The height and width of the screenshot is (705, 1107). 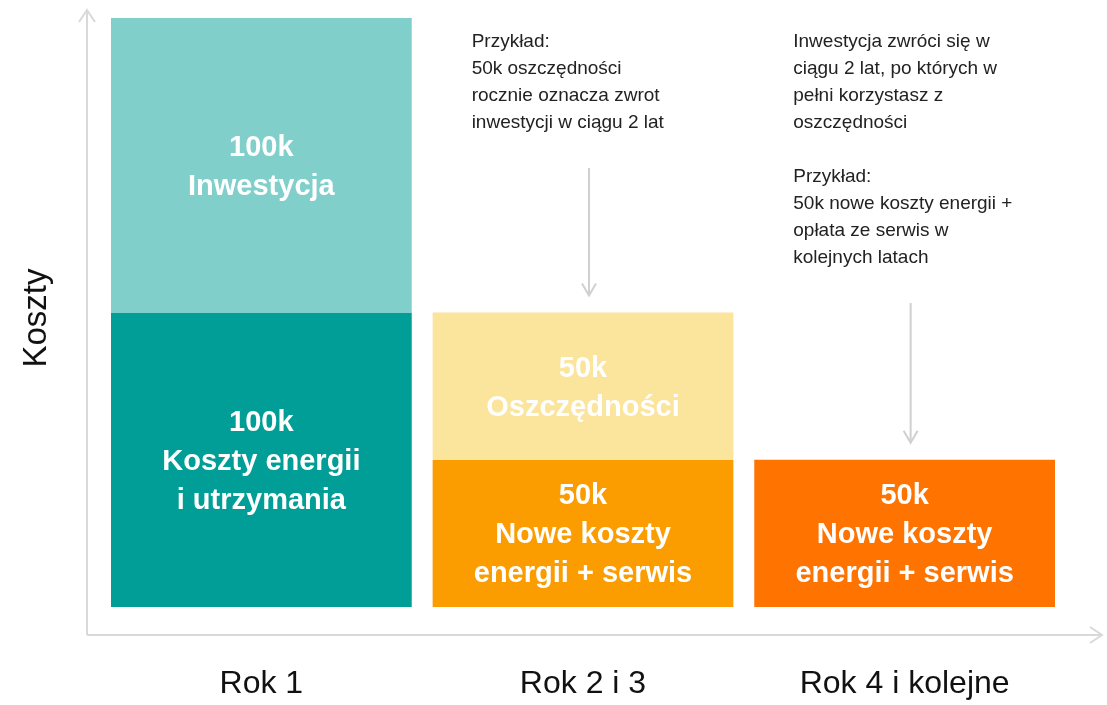 What do you see at coordinates (904, 682) in the screenshot?
I see `x-tick-label: Rok 4 i kolejne` at bounding box center [904, 682].